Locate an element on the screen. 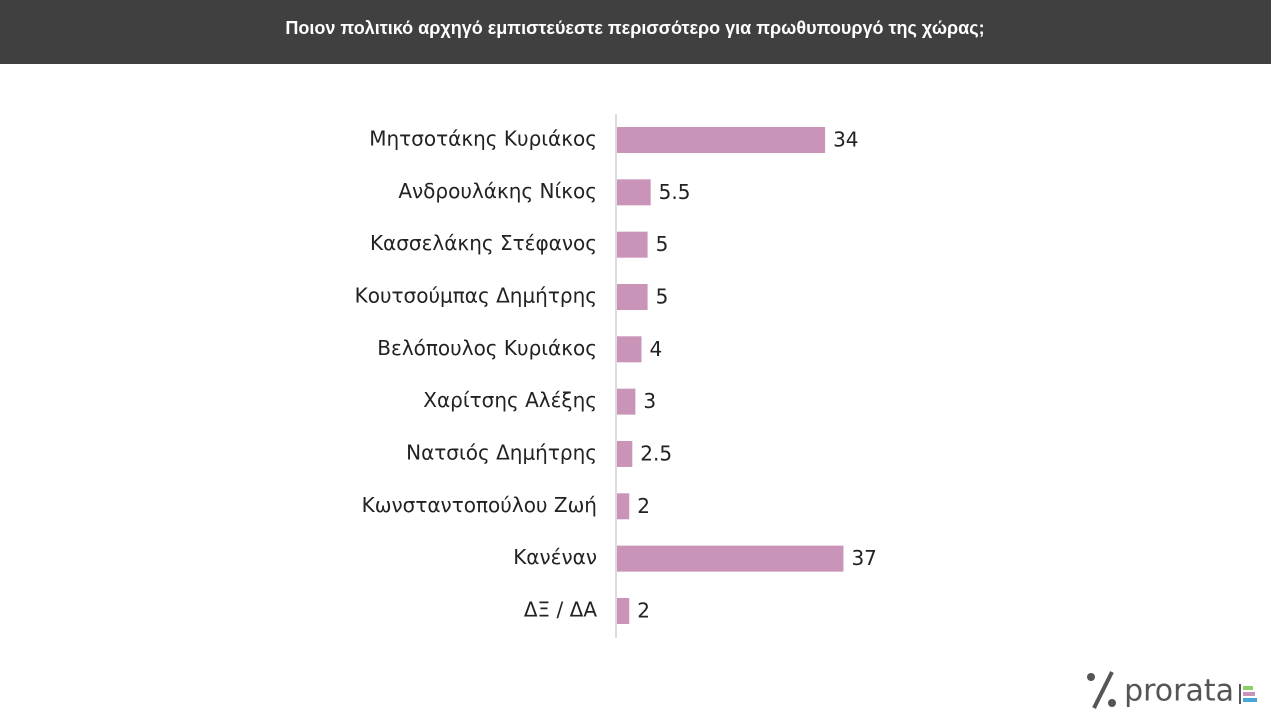 The height and width of the screenshot is (711, 1271). value-label: 34 is located at coordinates (845, 140).